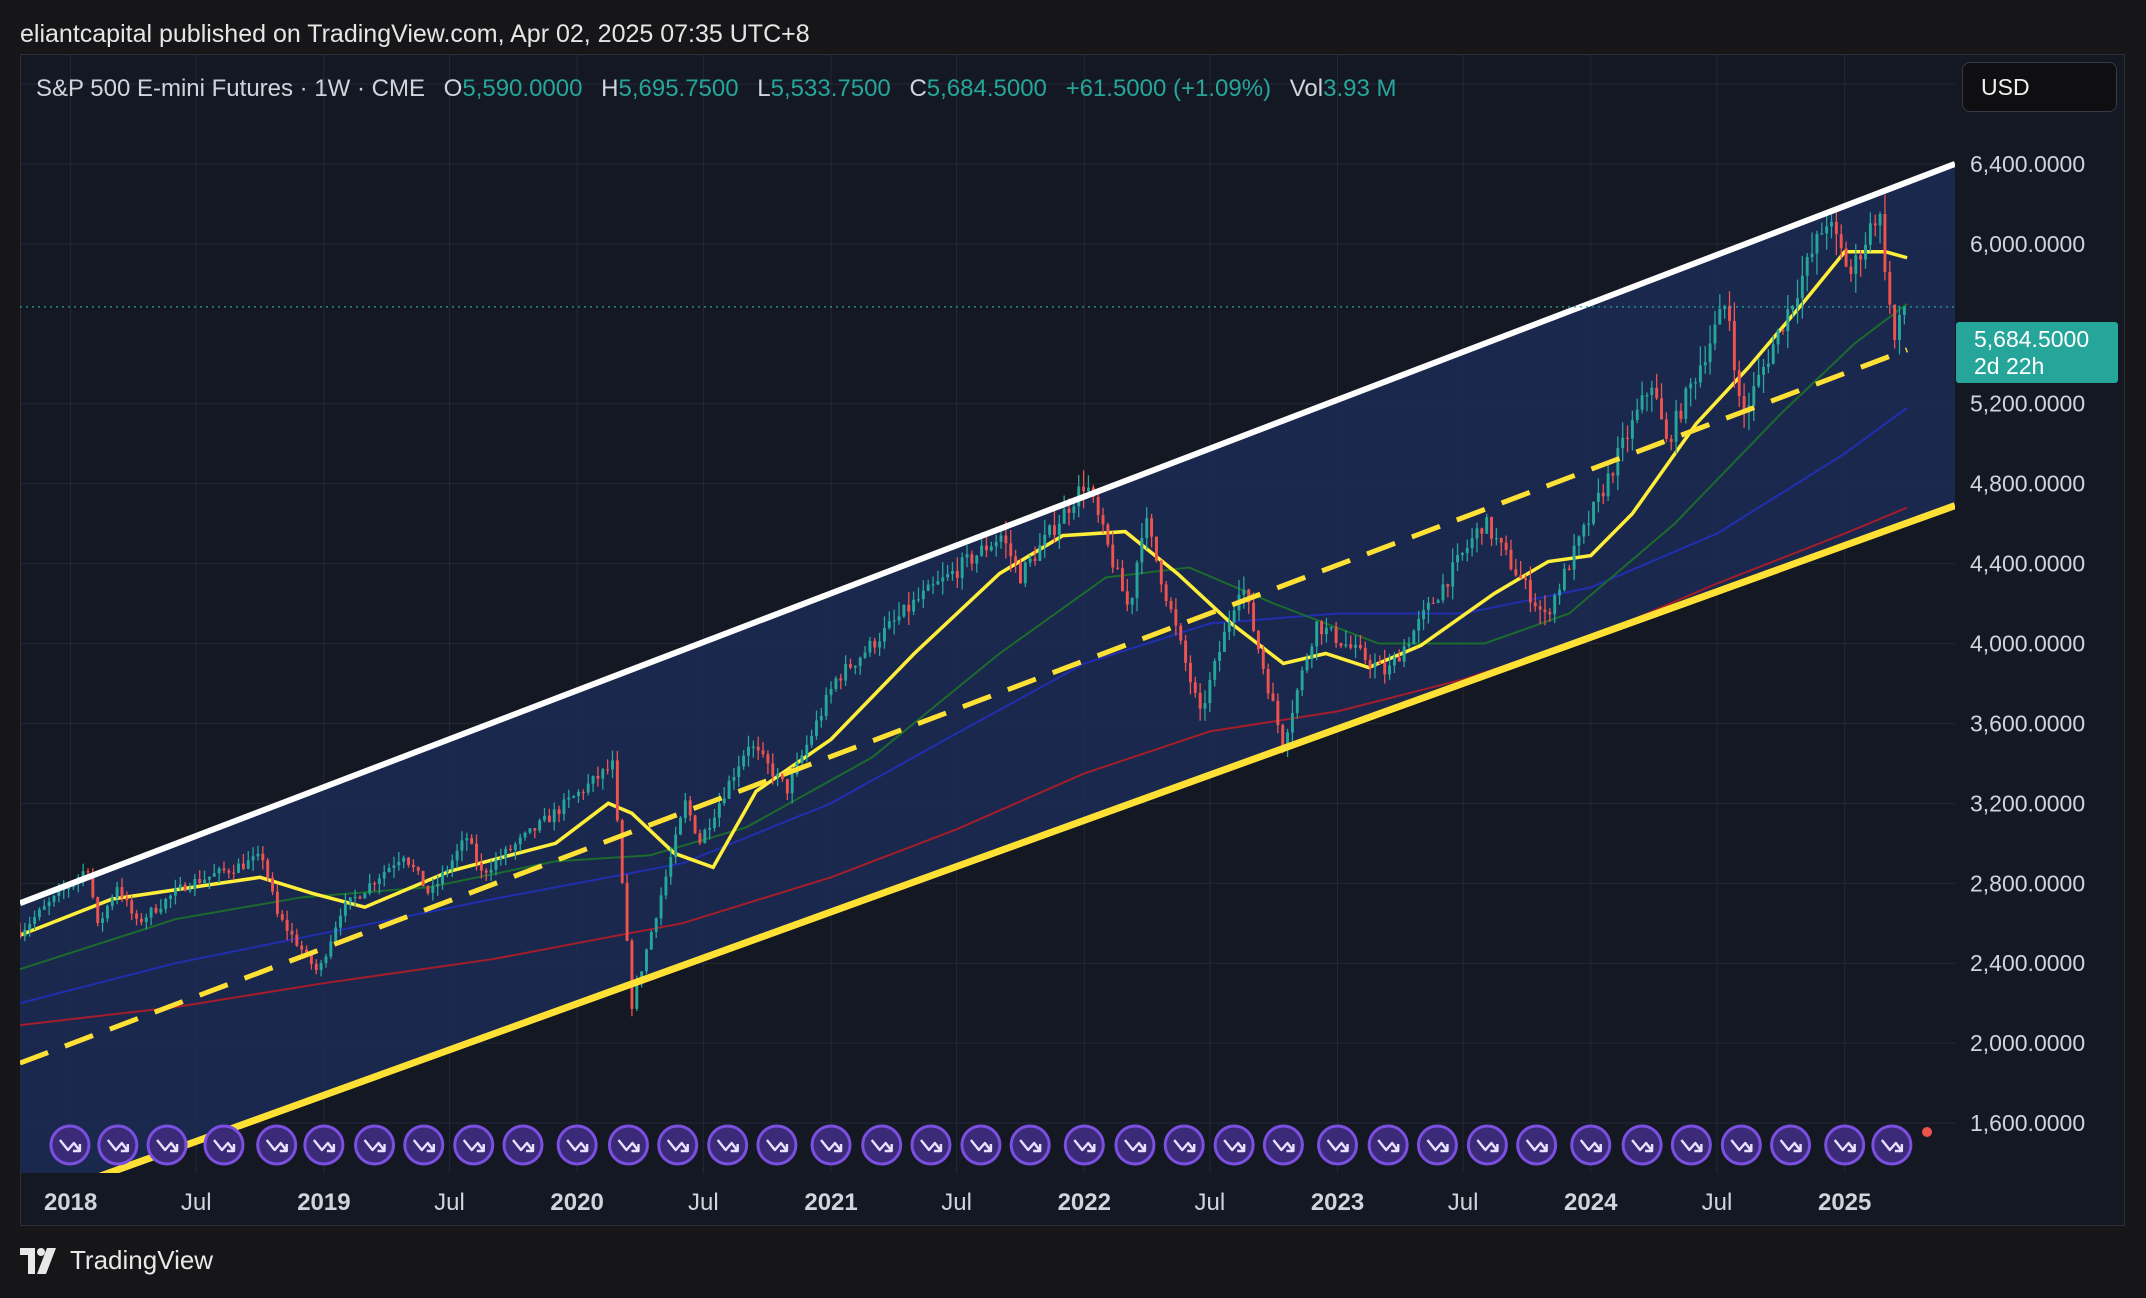 Image resolution: width=2146 pixels, height=1298 pixels. What do you see at coordinates (2039, 87) in the screenshot?
I see `currency-selector: USD` at bounding box center [2039, 87].